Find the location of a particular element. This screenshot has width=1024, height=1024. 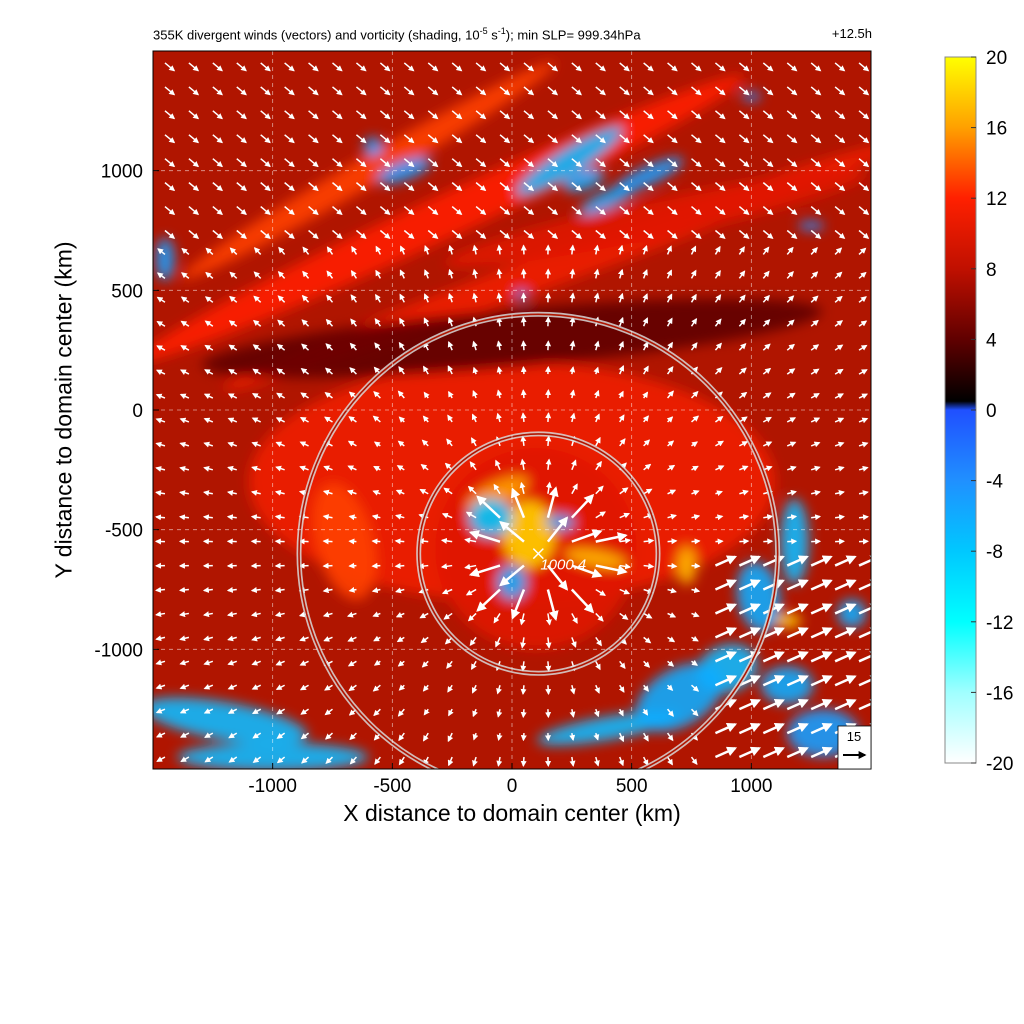

reference-vector-box is located at coordinates (854, 747).